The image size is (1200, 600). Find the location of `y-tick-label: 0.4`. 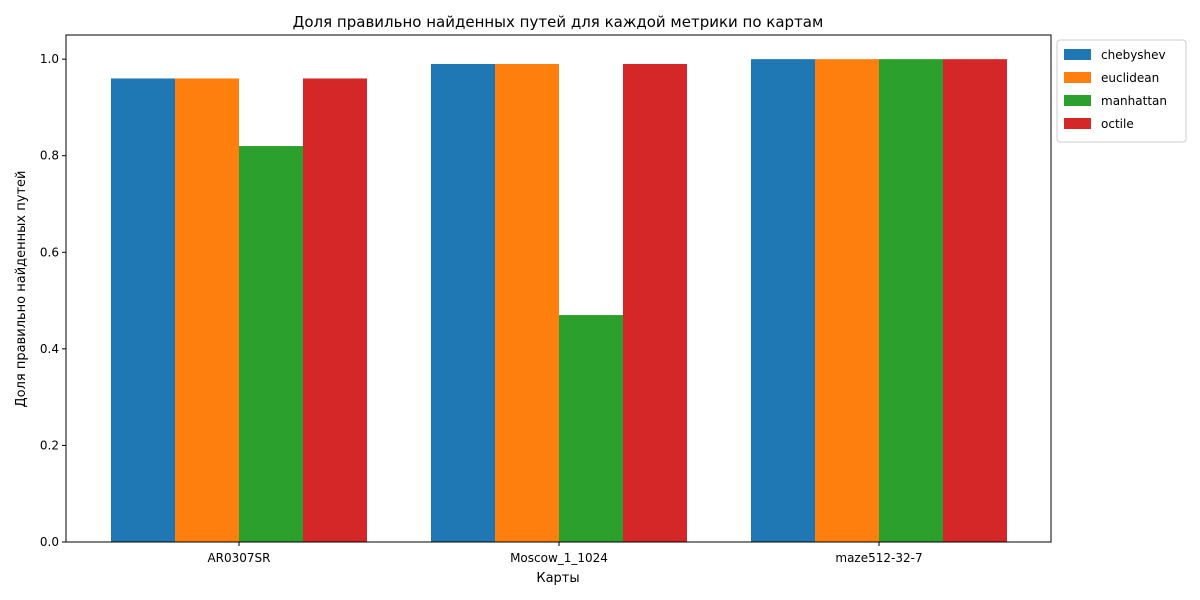

y-tick-label: 0.4 is located at coordinates (49, 349).